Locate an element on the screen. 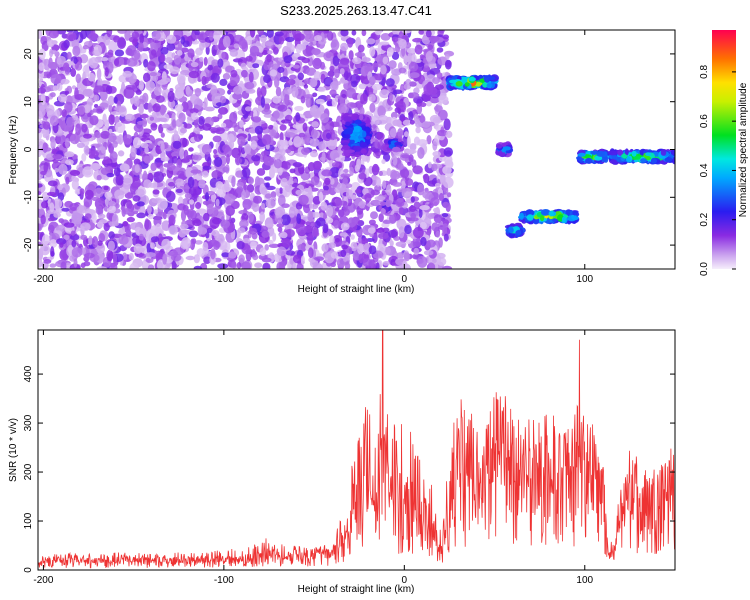  colorbar-gradient is located at coordinates (724, 149).